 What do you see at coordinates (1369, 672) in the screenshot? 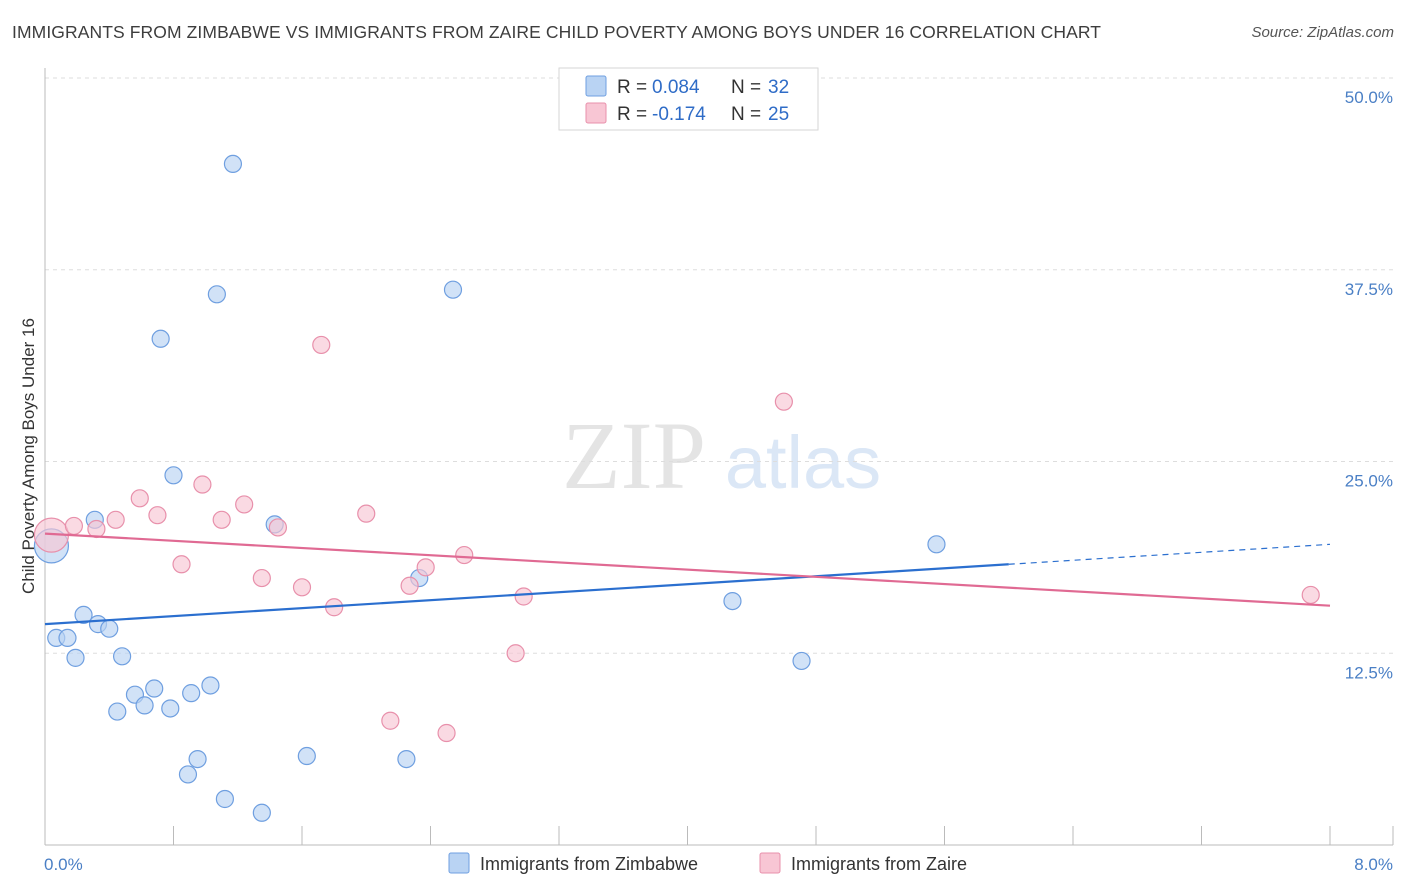
I see `y-tick-label: 12.5%` at bounding box center [1369, 672].